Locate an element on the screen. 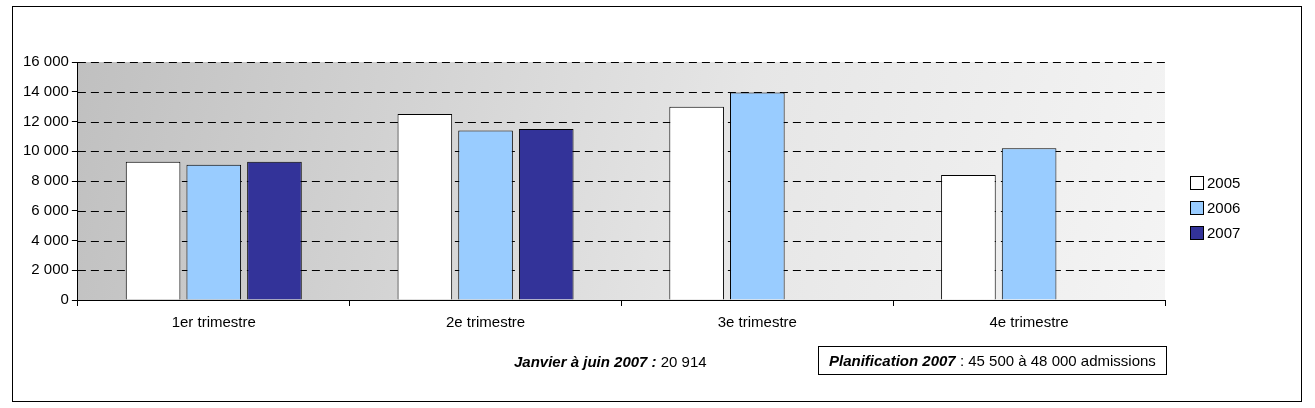  y-tick-label: 10 000 is located at coordinates (45, 150).